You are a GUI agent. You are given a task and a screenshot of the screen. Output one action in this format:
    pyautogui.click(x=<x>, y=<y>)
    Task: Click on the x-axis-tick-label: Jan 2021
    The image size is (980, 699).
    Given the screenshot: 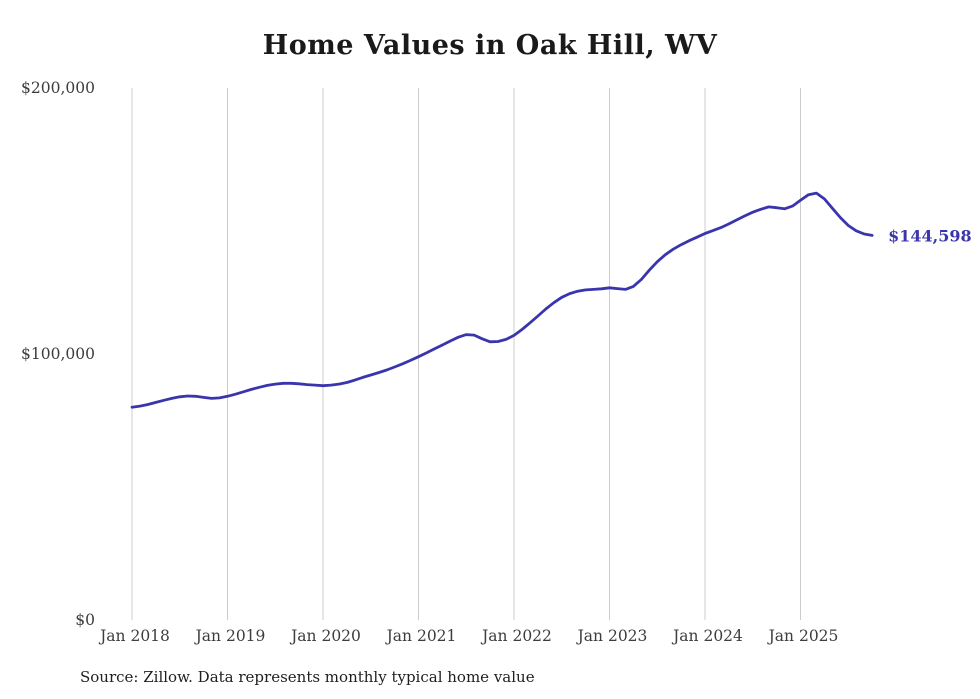 What is the action you would take?
    pyautogui.click(x=421, y=636)
    